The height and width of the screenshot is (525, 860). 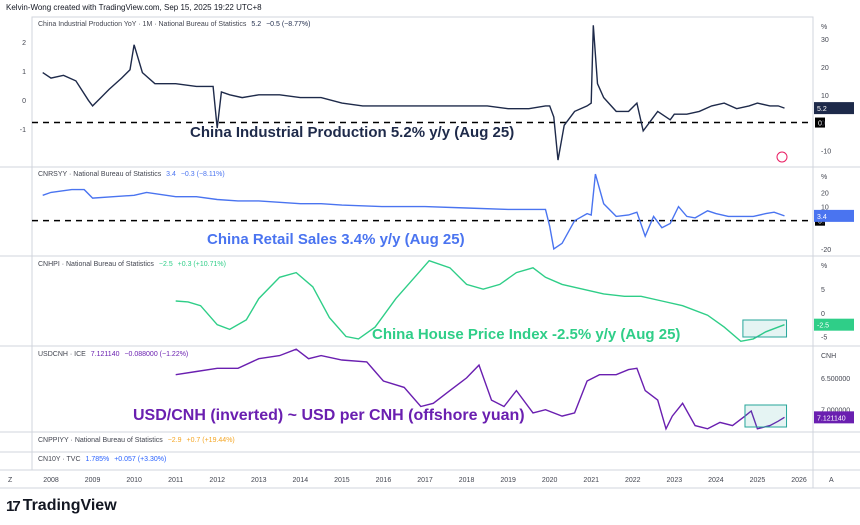 What do you see at coordinates (217, 480) in the screenshot?
I see `x-tick-2012: 2012` at bounding box center [217, 480].